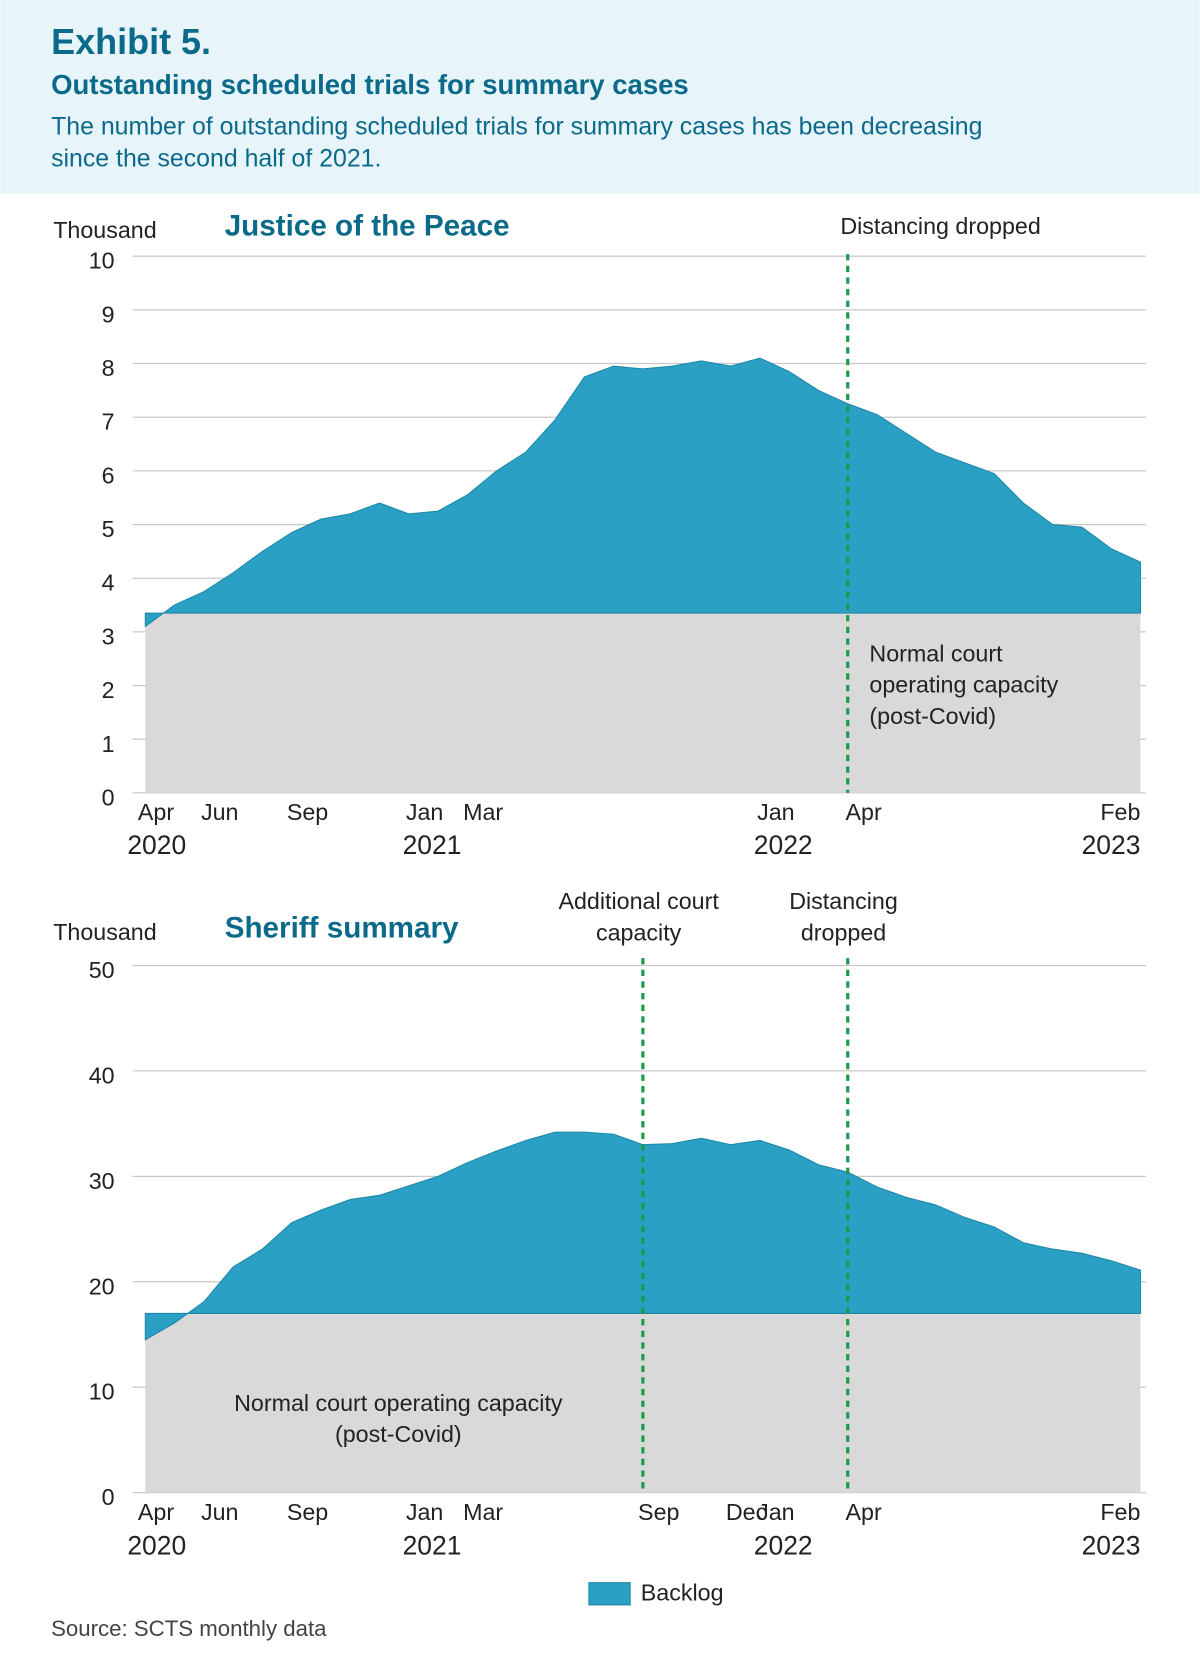  What do you see at coordinates (108, 475) in the screenshot?
I see `y-tick-label: 6` at bounding box center [108, 475].